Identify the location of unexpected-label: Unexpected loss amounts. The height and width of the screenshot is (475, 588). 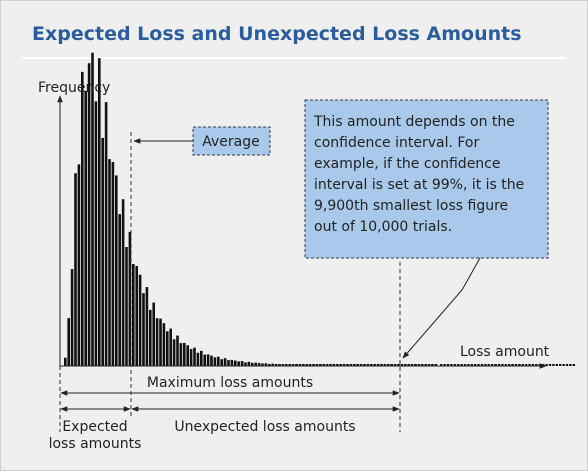
(264, 427).